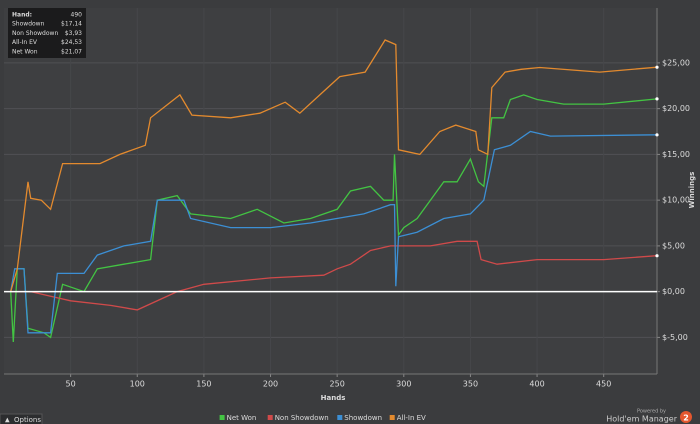 Image resolution: width=700 pixels, height=424 pixels. Describe the element at coordinates (28, 24) in the screenshot. I see `info-label: Showdown` at that location.